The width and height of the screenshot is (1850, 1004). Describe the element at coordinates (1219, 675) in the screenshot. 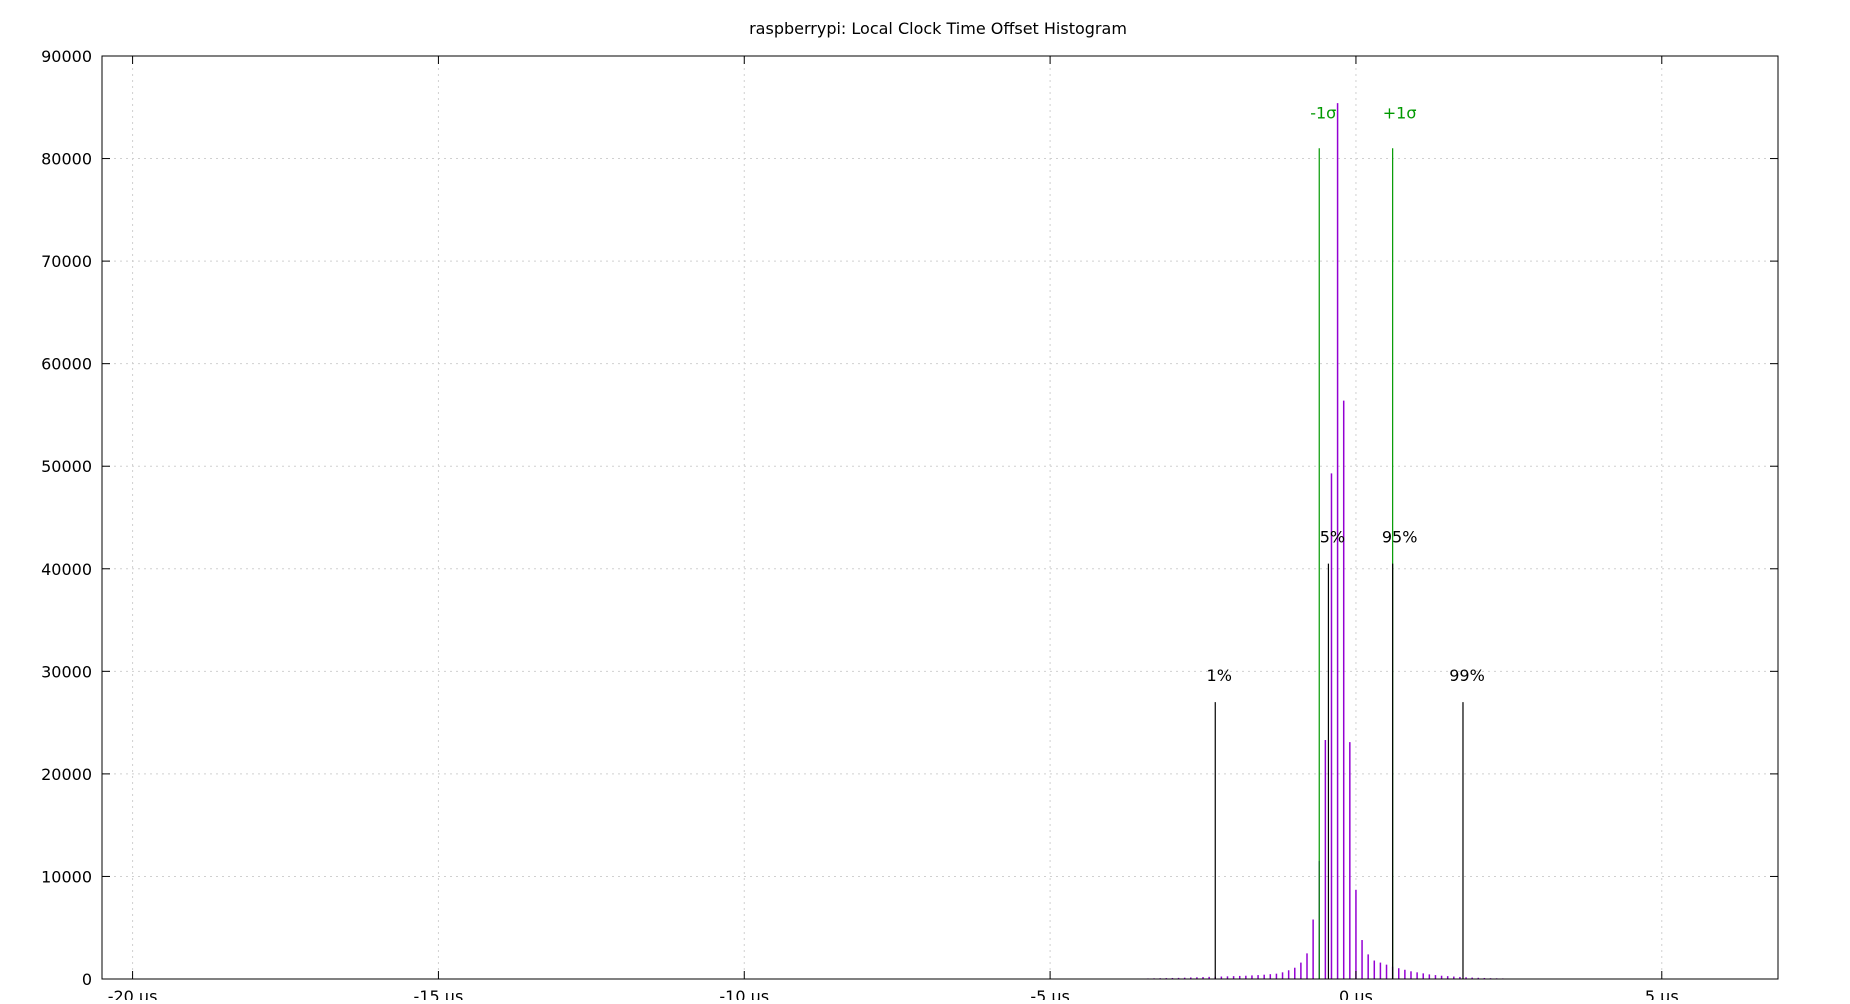

I see `percentile-label: 1%` at that location.